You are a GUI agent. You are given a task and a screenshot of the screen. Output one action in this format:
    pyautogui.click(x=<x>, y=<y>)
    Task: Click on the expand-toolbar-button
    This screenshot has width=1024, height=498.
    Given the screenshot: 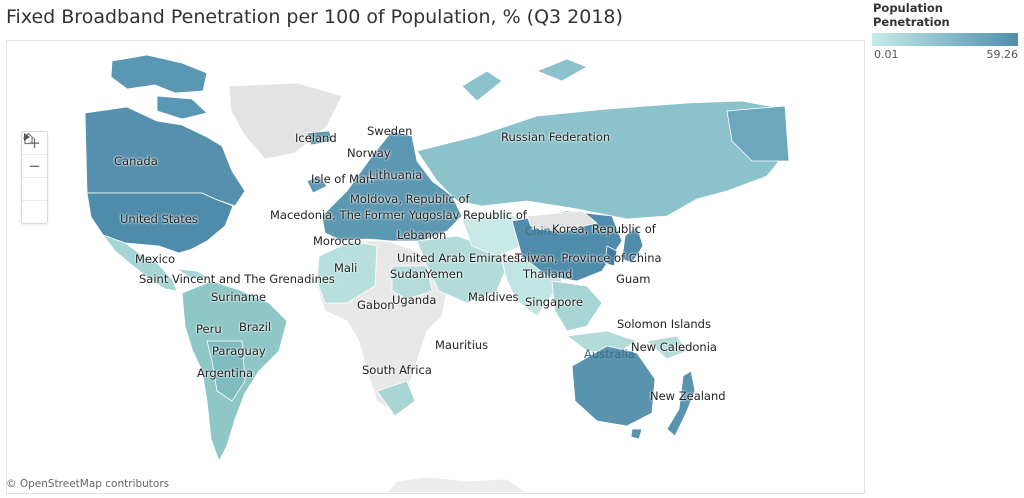 What is the action you would take?
    pyautogui.click(x=34, y=178)
    